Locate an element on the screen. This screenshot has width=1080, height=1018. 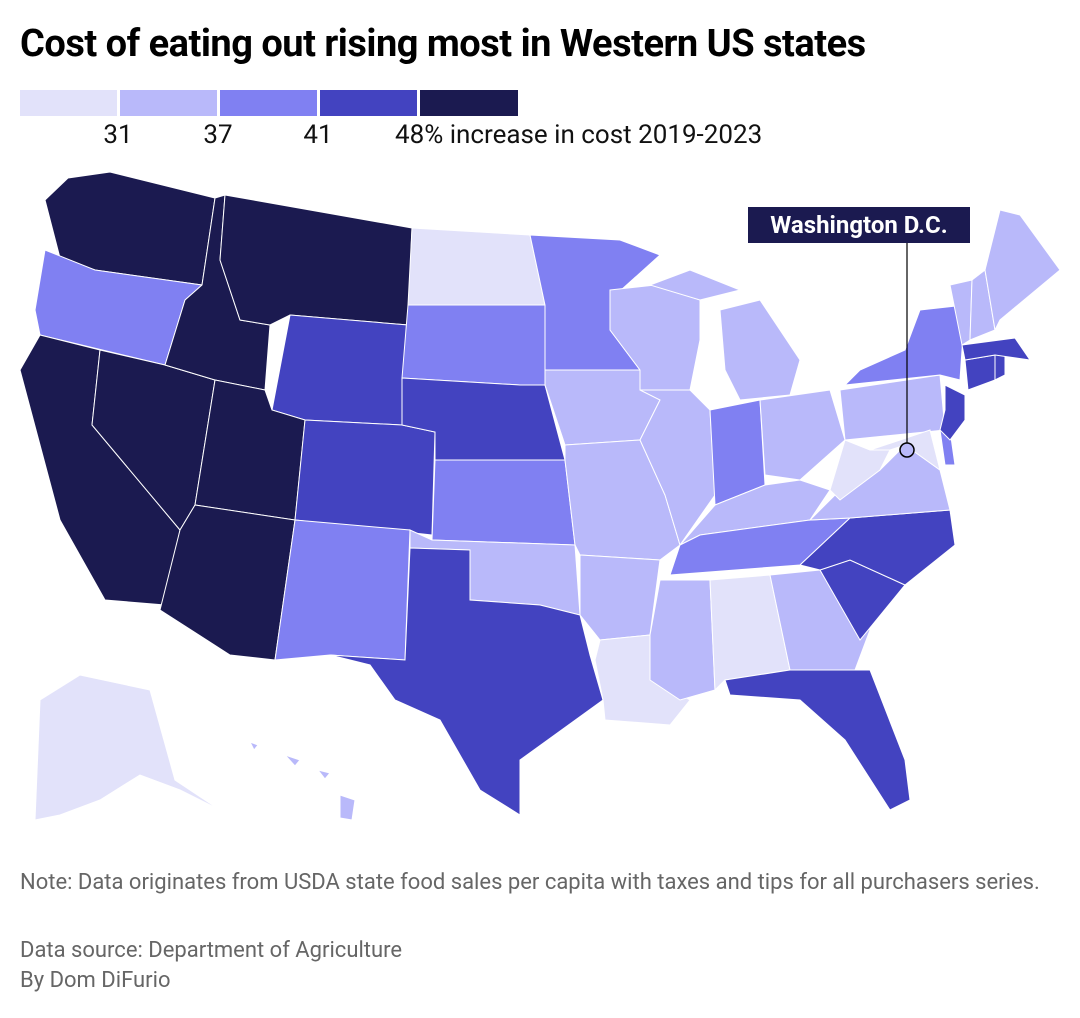
annotation-box is located at coordinates (859, 225).